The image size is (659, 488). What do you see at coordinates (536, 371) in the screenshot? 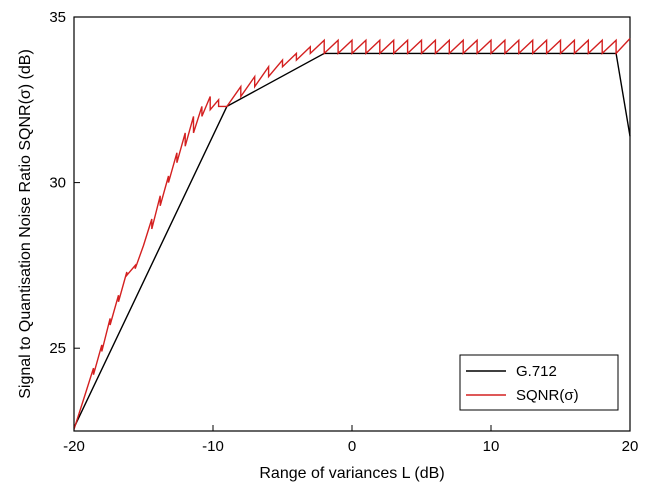
I see `legend-label-g712: G.712` at bounding box center [536, 371].